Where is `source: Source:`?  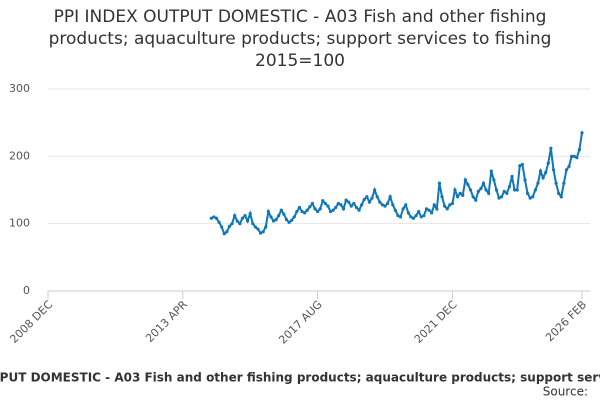 source: Source: is located at coordinates (565, 392).